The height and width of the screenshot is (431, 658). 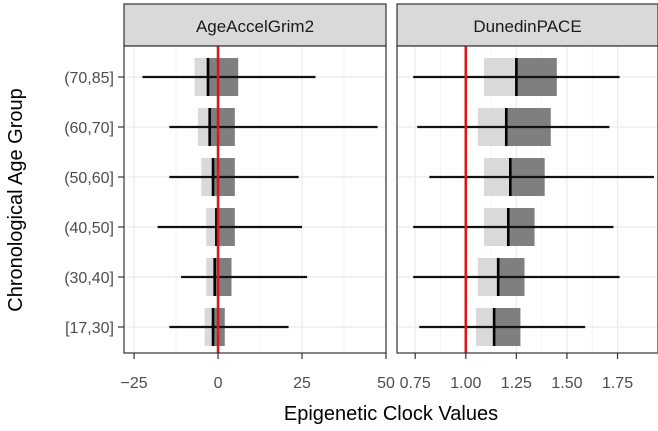 I want to click on panel-0-box-(60,70], so click(x=273, y=127).